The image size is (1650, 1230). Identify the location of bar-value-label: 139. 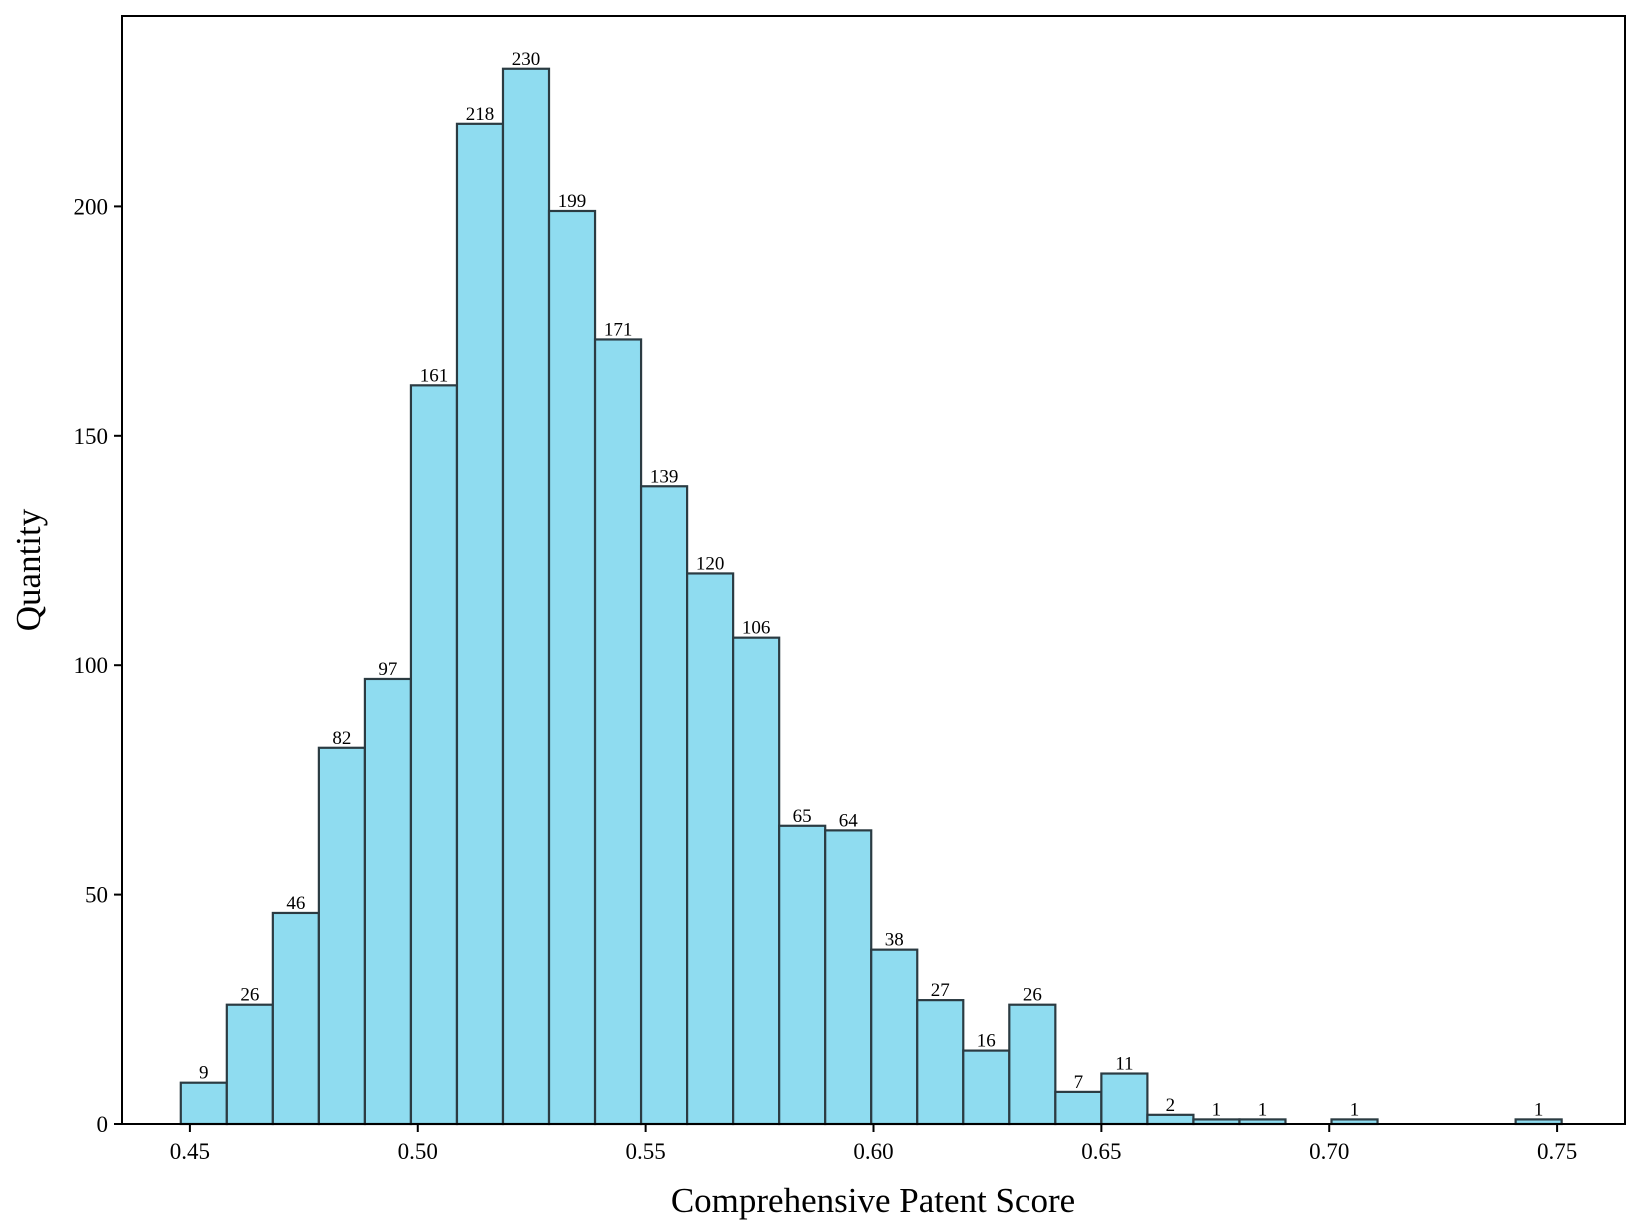
(664, 476).